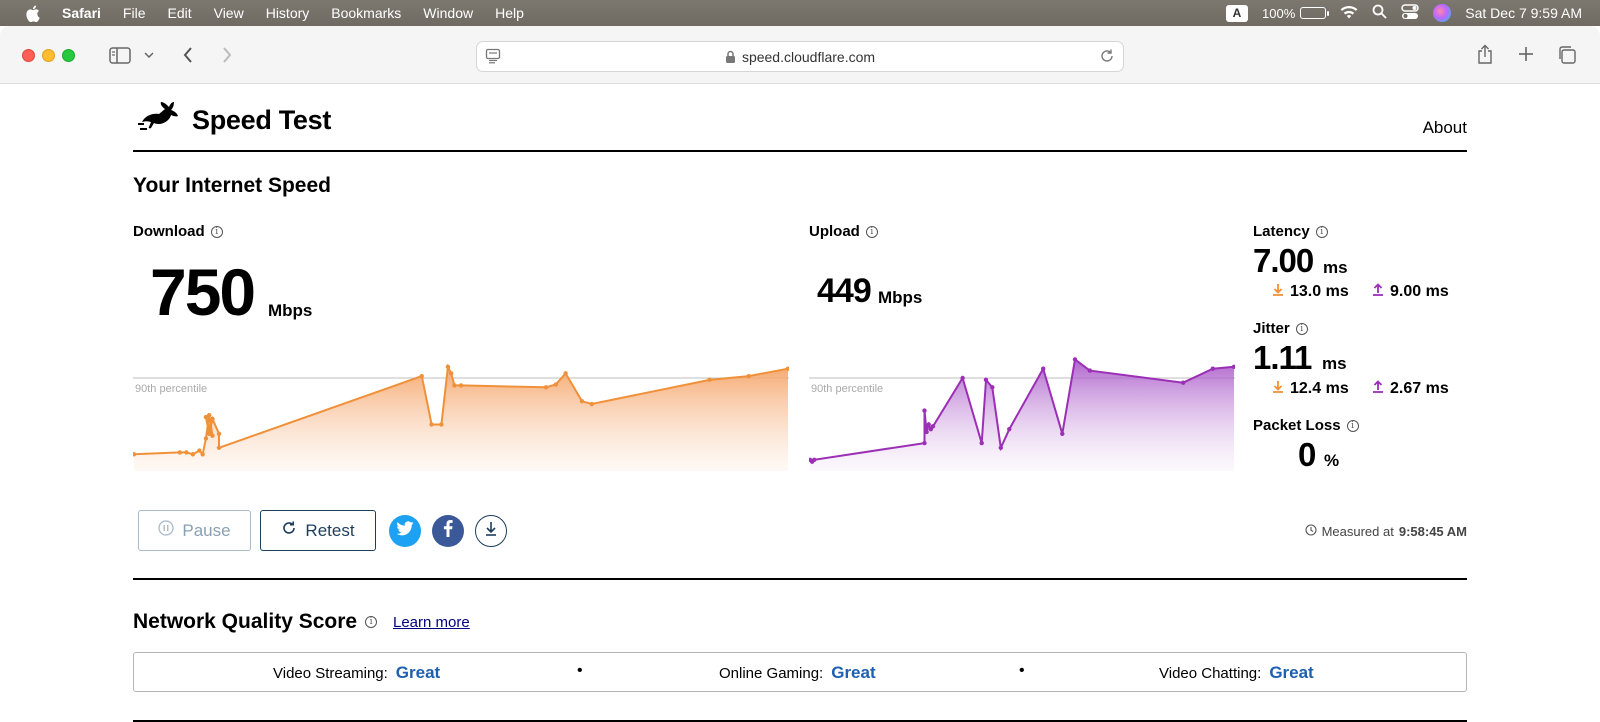 This screenshot has width=1600, height=722. What do you see at coordinates (800, 125) in the screenshot?
I see `site-header: Speed Test About` at bounding box center [800, 125].